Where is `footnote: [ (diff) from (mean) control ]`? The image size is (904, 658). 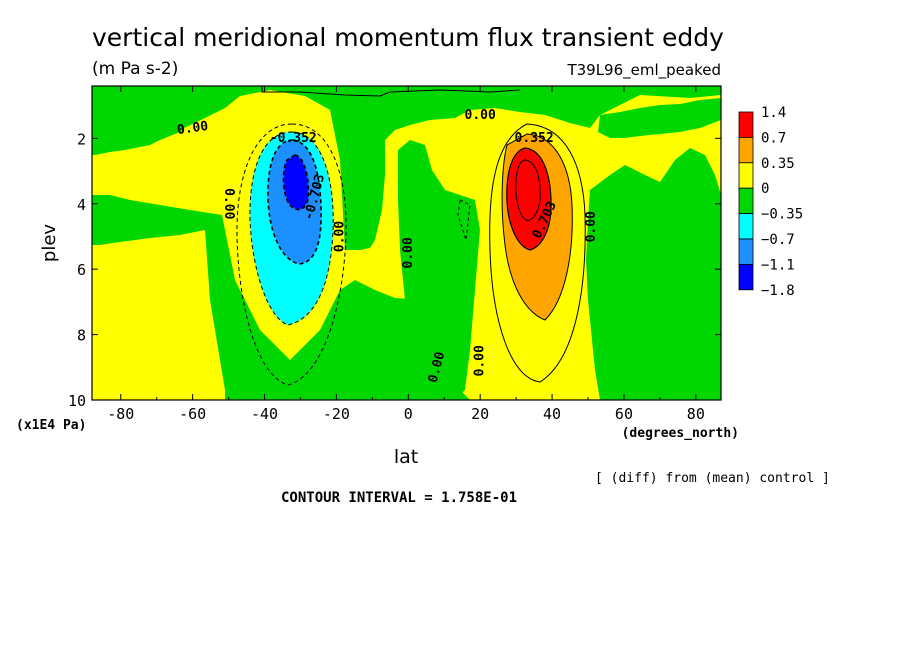
footnote: [ (diff) from (mean) control ] is located at coordinates (712, 478).